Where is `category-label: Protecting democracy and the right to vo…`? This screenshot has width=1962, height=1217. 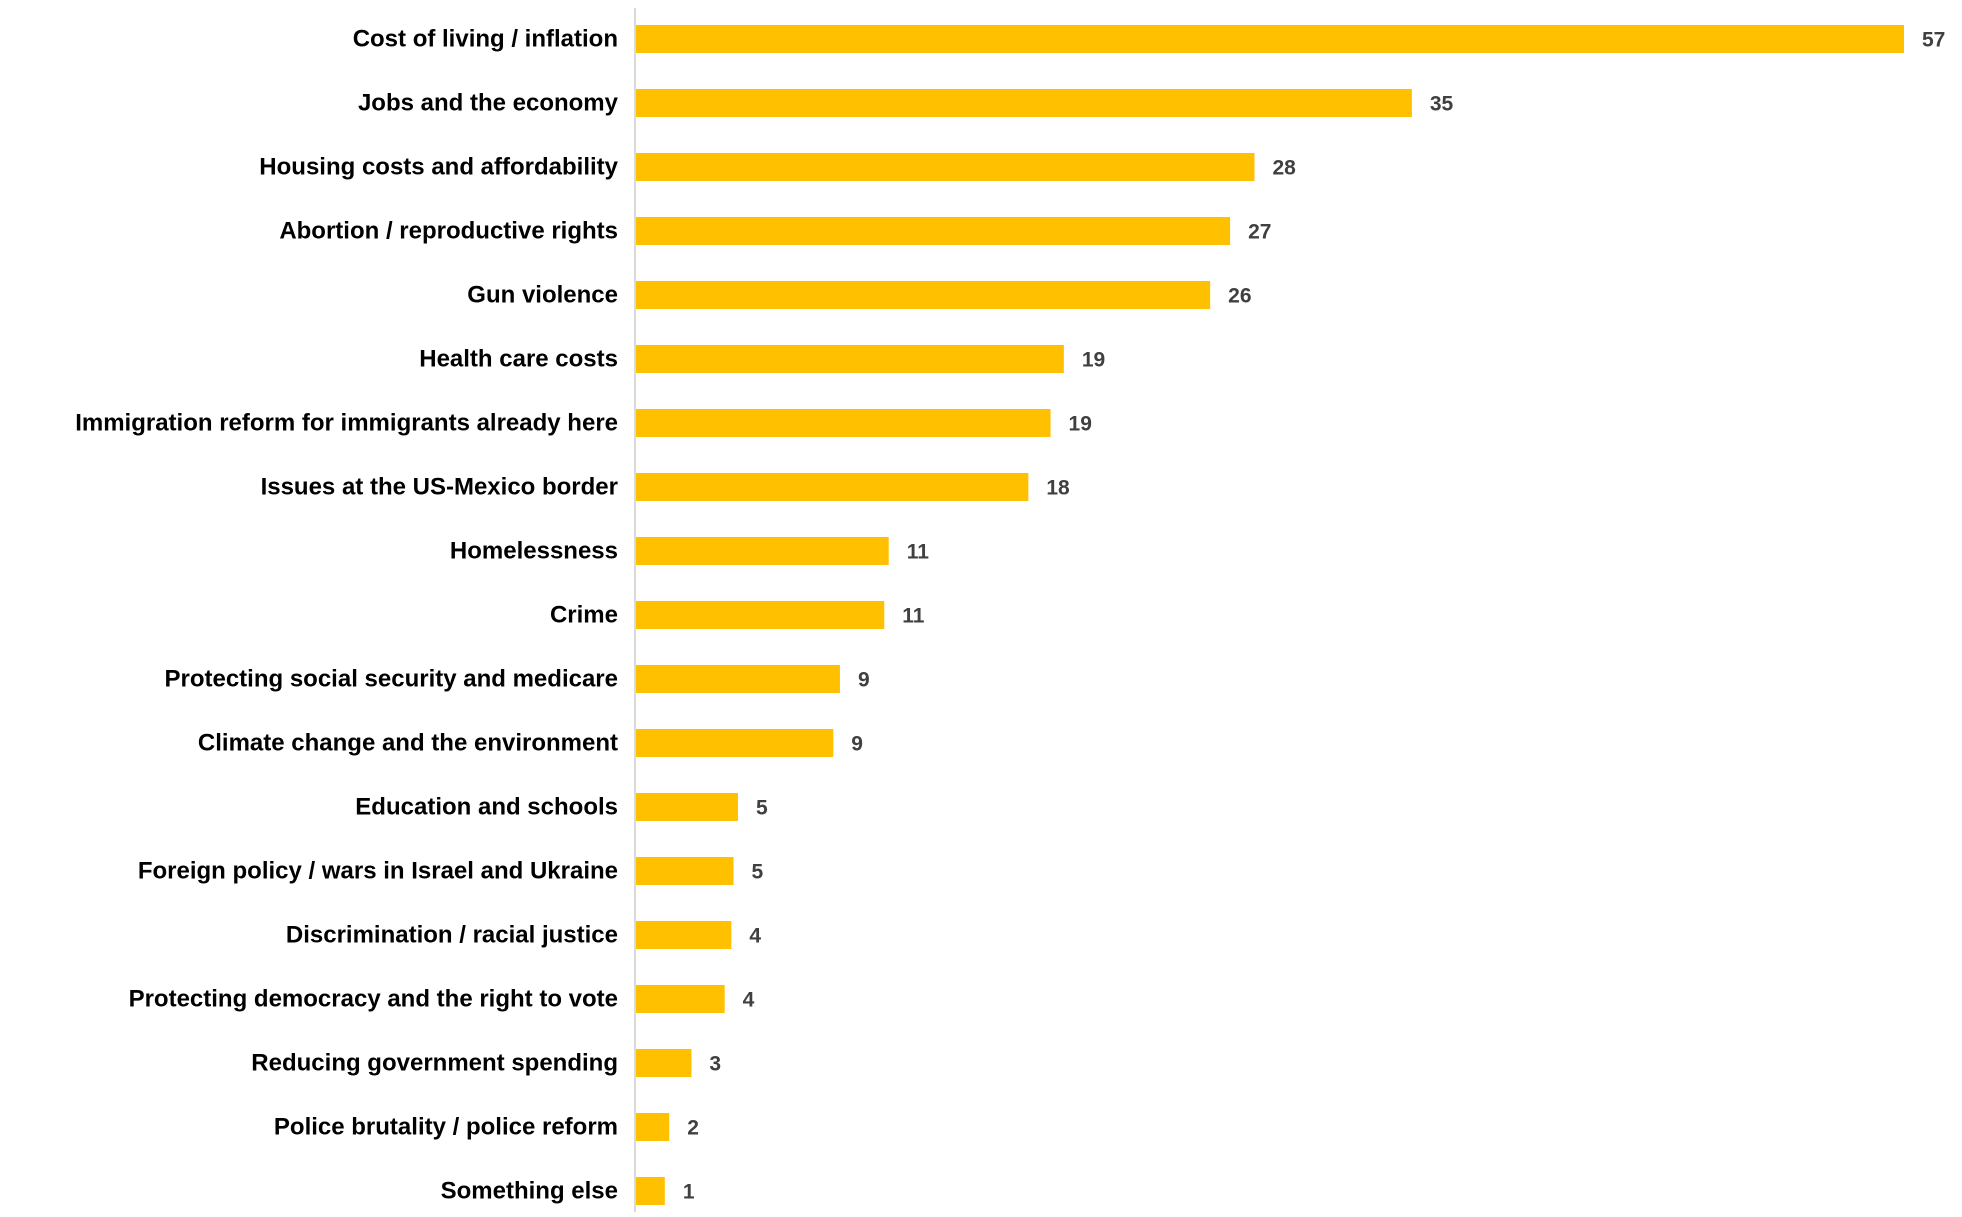 category-label: Protecting democracy and the right to vo… is located at coordinates (373, 999).